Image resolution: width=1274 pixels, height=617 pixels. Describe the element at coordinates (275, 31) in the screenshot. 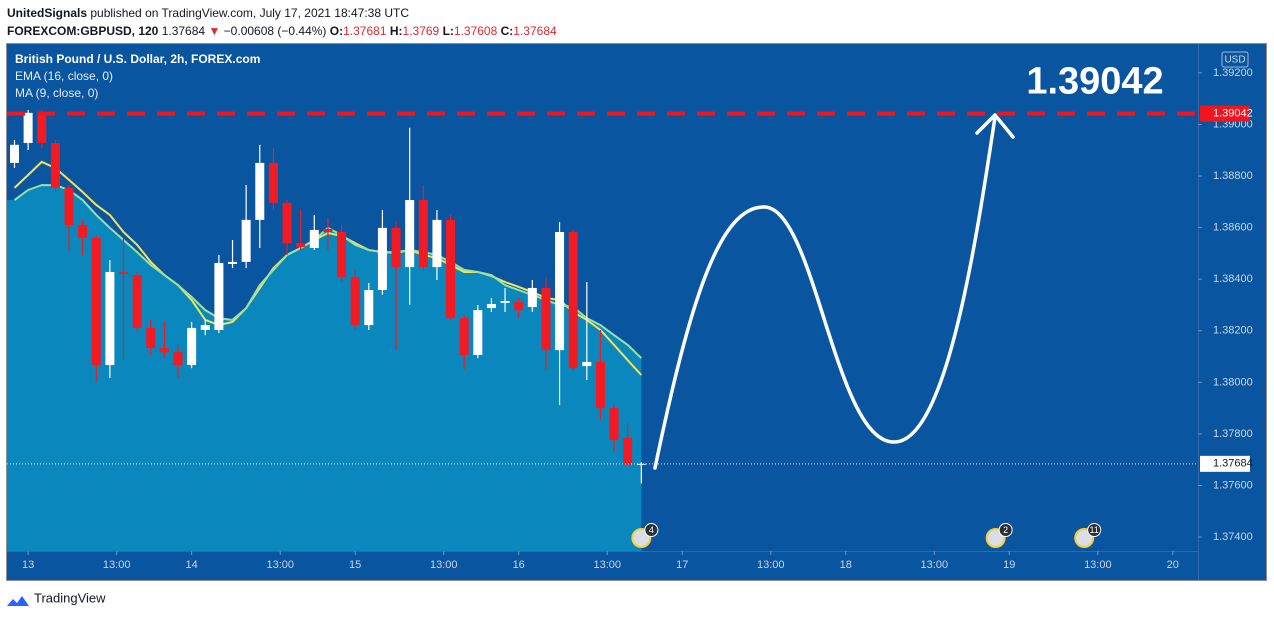

I see `change: −0.00608 (−0.44%)` at that location.